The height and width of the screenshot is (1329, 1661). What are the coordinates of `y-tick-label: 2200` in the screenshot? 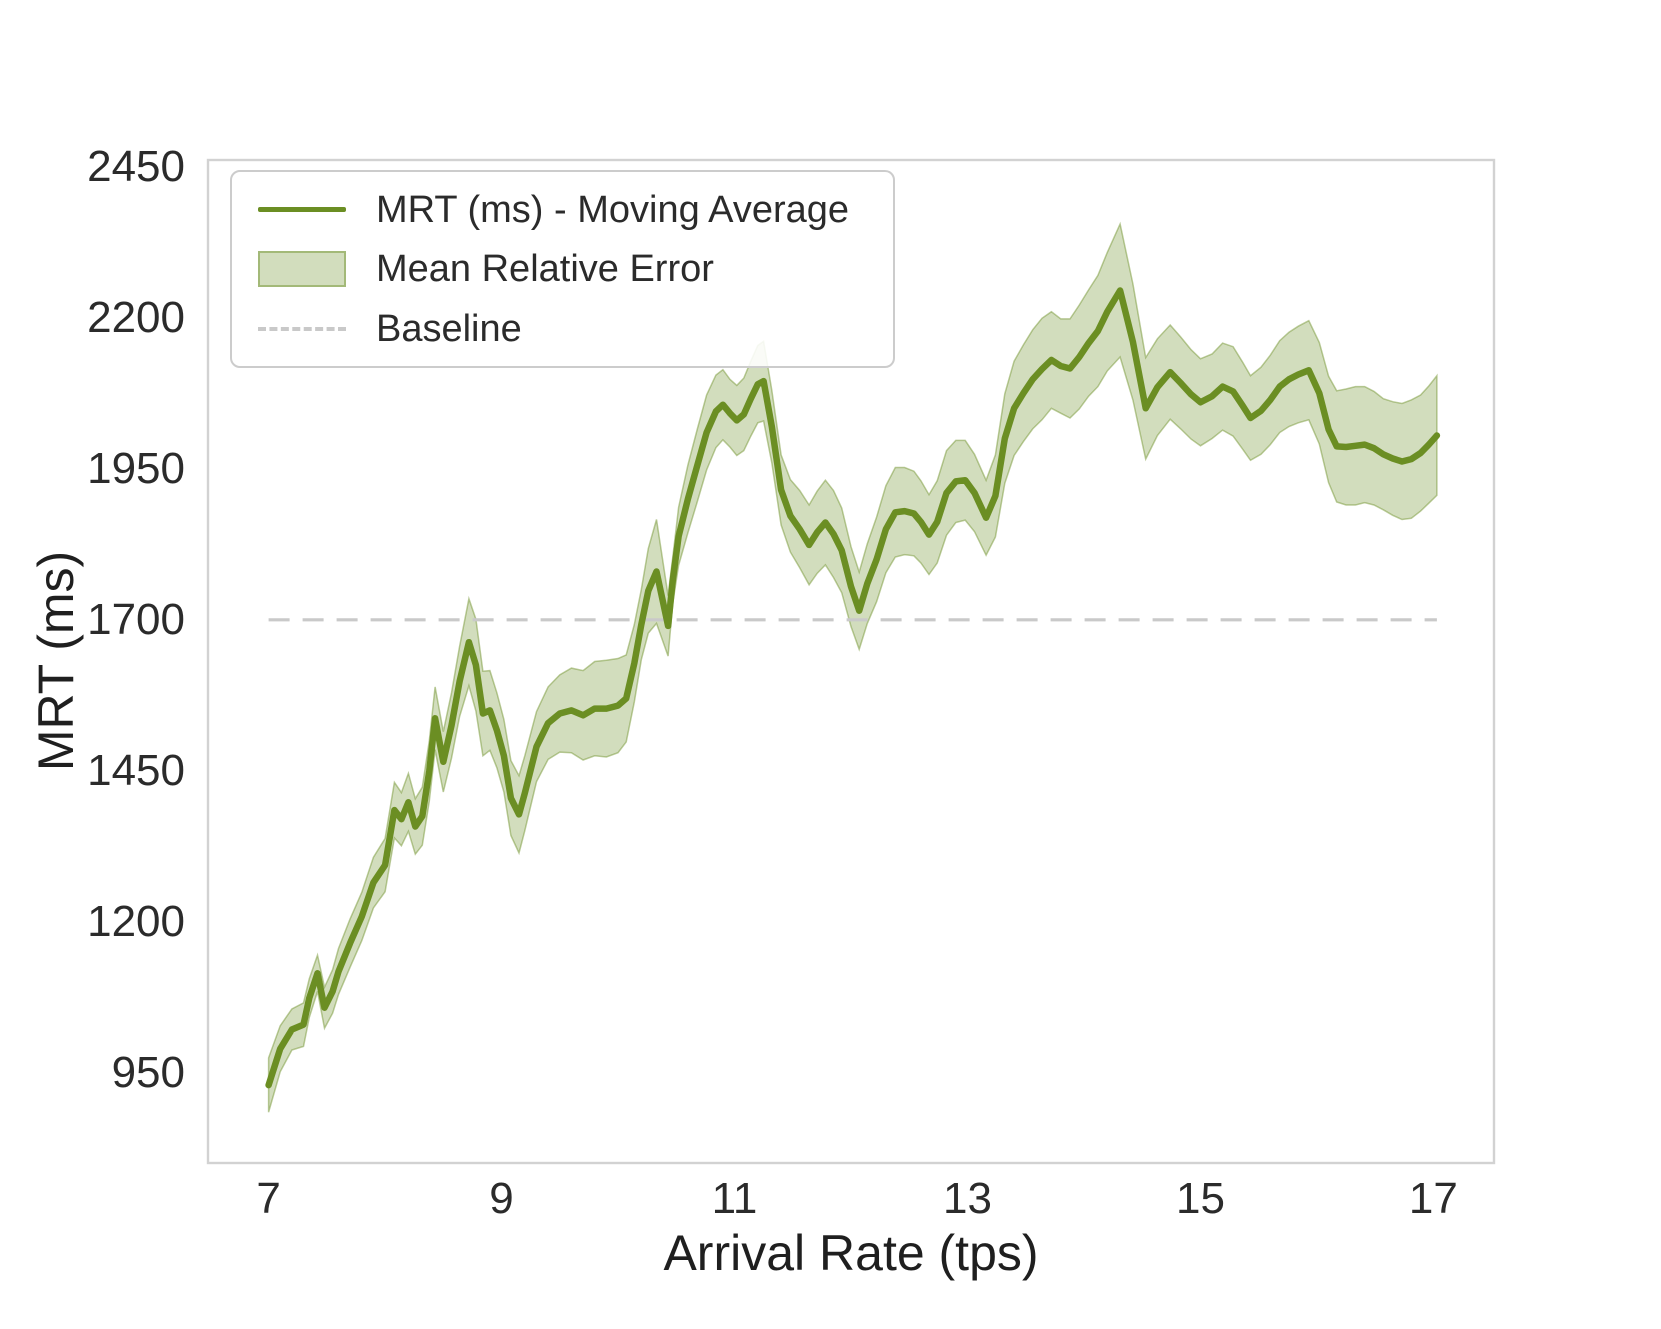 It's located at (136, 317).